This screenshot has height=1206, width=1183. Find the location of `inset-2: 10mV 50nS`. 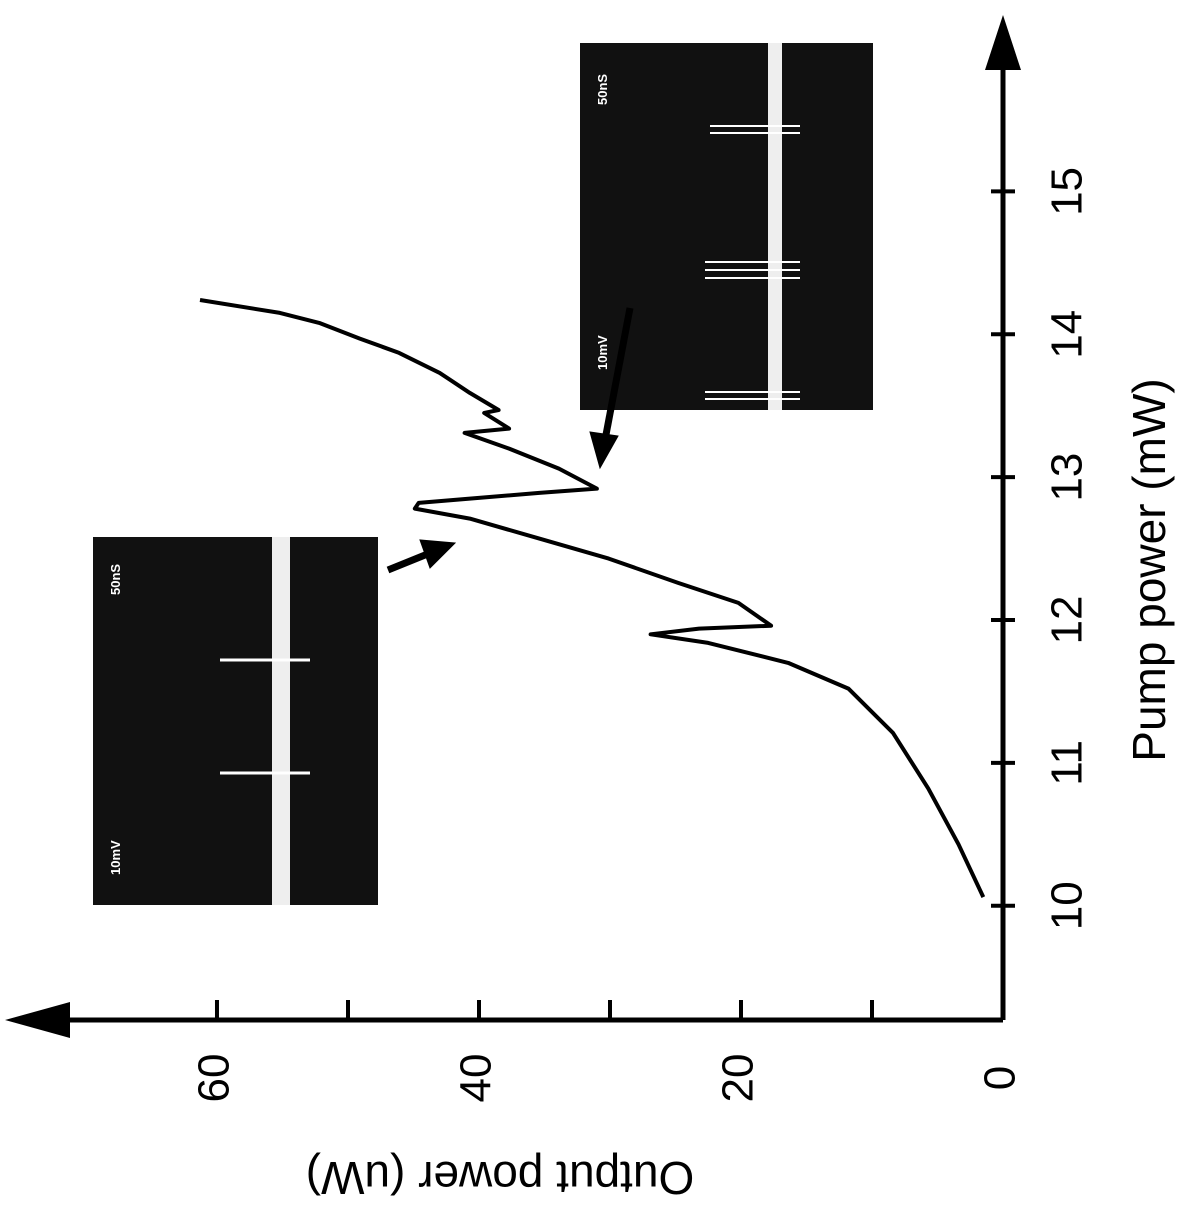

inset-2: 10mV 50nS is located at coordinates (726, 226).